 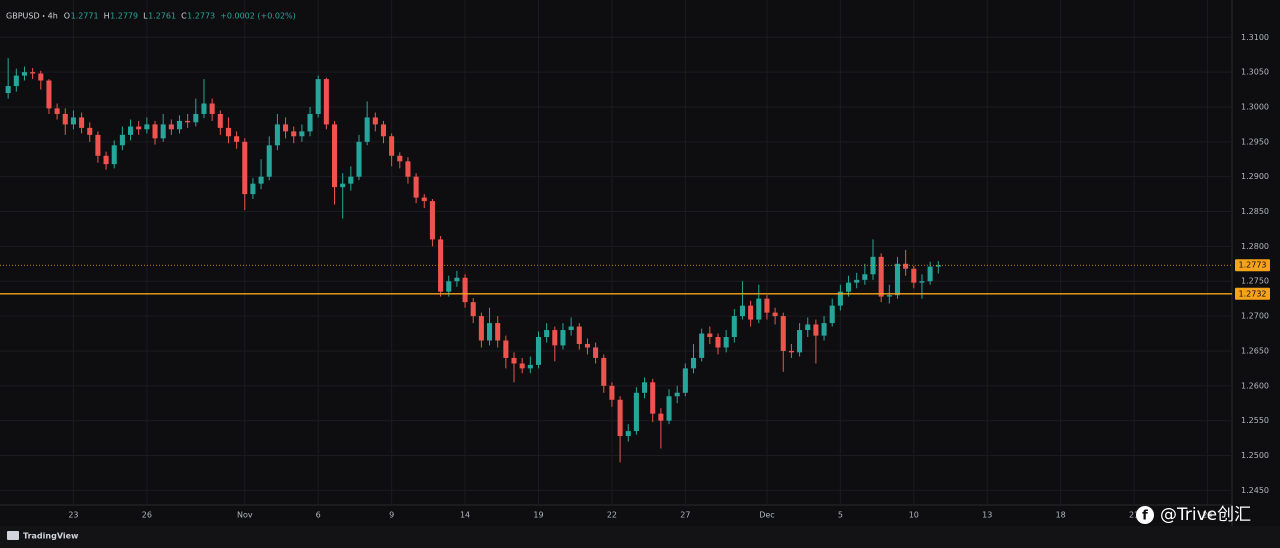 I want to click on y-tick-label: 1.3100, so click(x=1255, y=37).